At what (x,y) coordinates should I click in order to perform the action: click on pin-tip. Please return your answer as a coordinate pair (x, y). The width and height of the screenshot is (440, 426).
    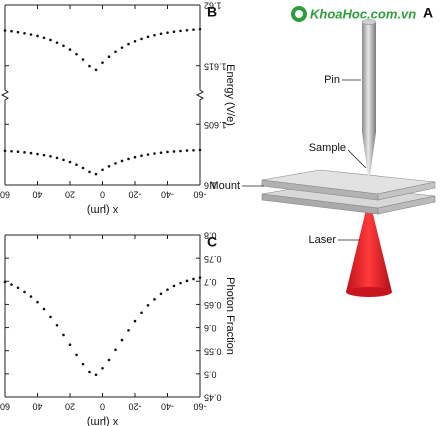
    Looking at the image, I should click on (369, 154).